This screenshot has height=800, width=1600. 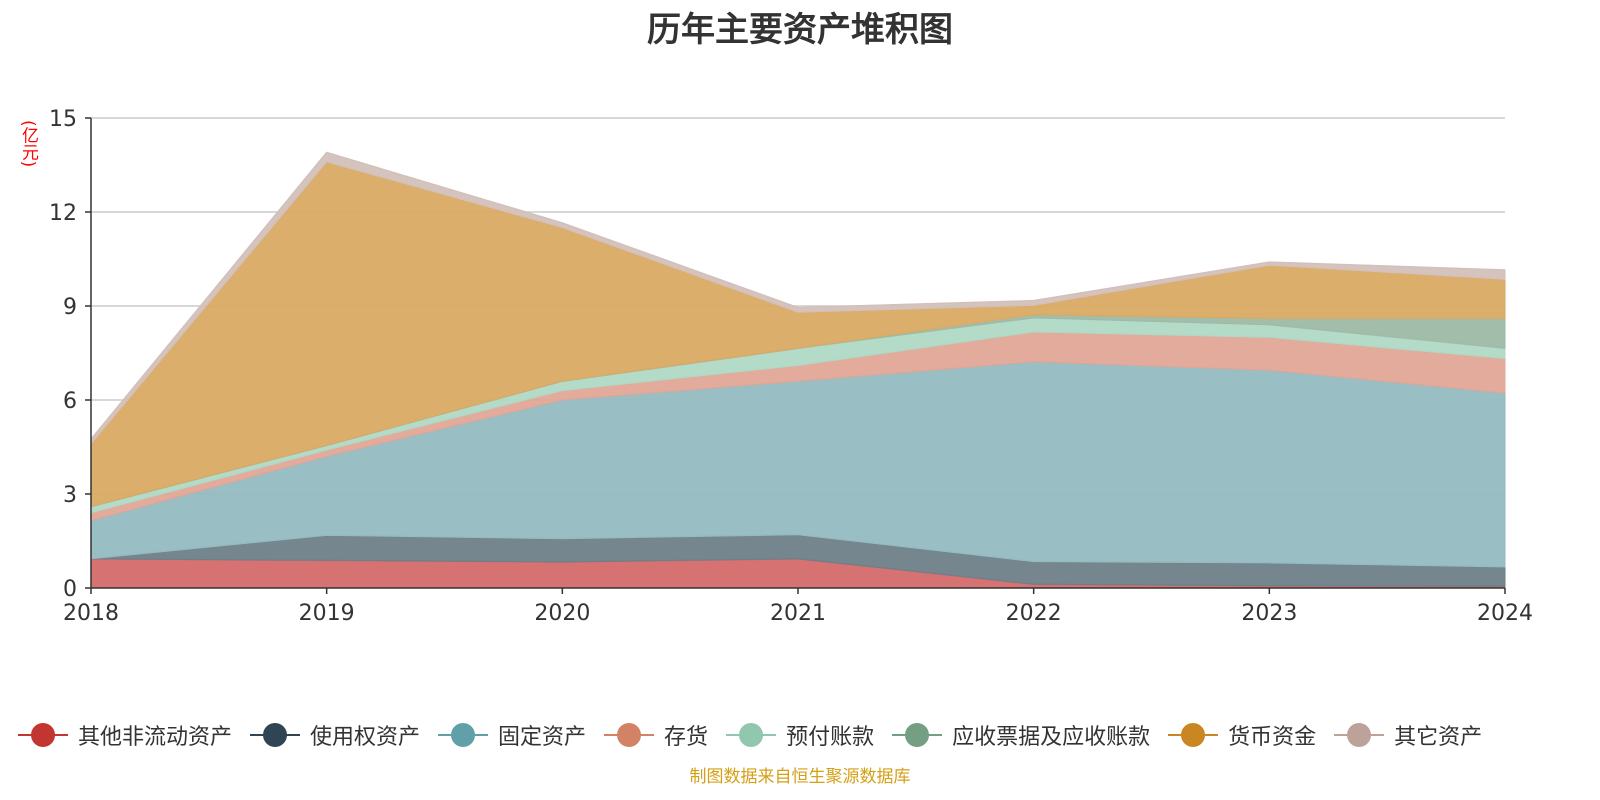 I want to click on chart-title: 历年主要资产堆积图, so click(x=800, y=30).